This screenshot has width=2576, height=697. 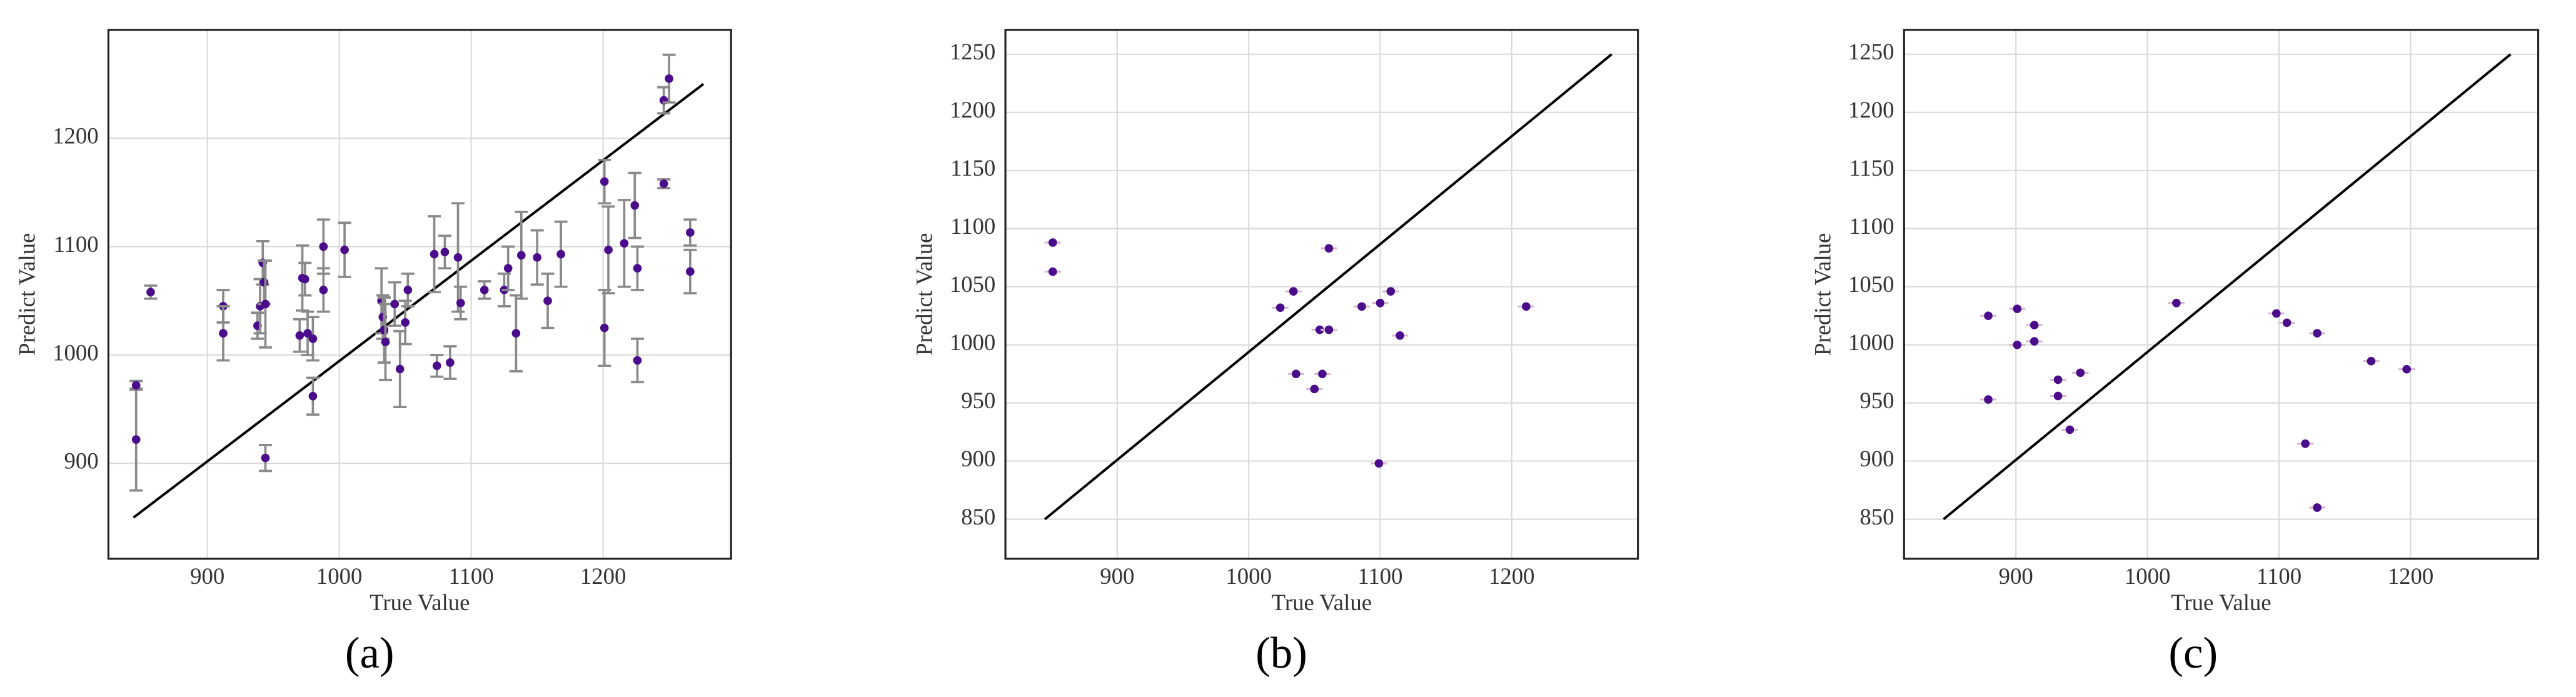 I want to click on y-tick-label: 950, so click(x=1876, y=400).